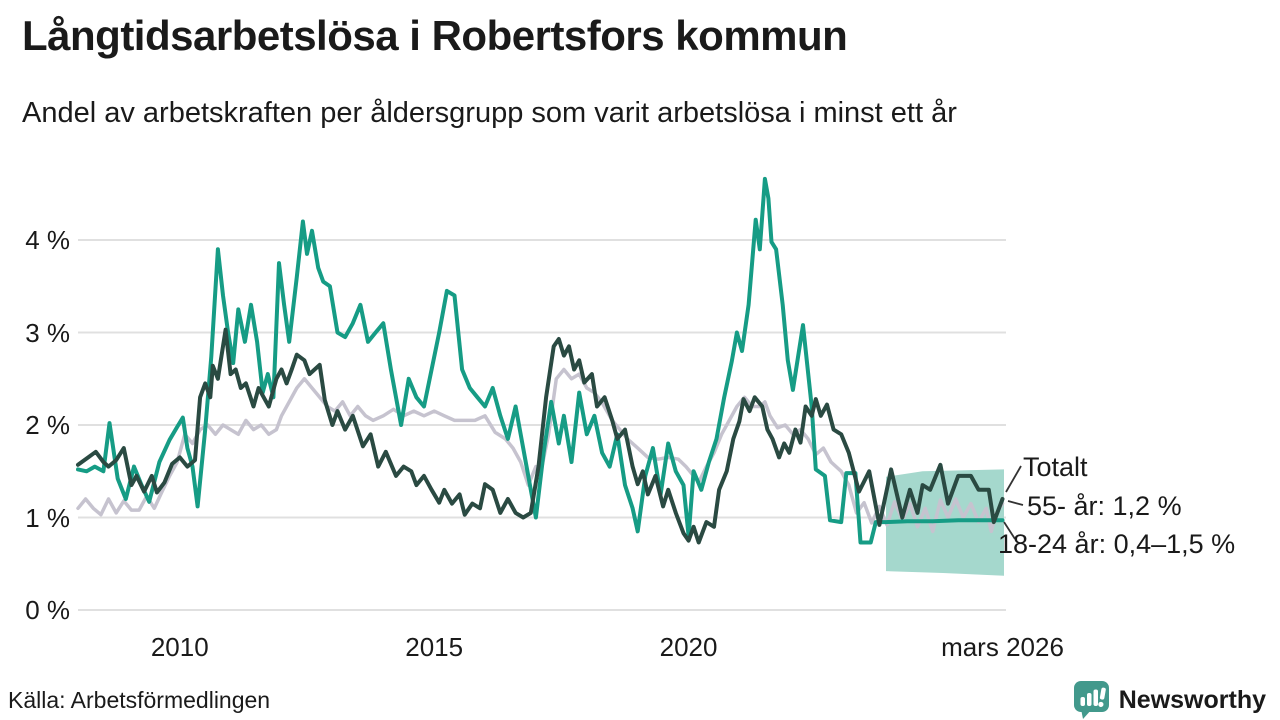 The width and height of the screenshot is (1280, 720). What do you see at coordinates (434, 647) in the screenshot?
I see `x-tick-label: 2015` at bounding box center [434, 647].